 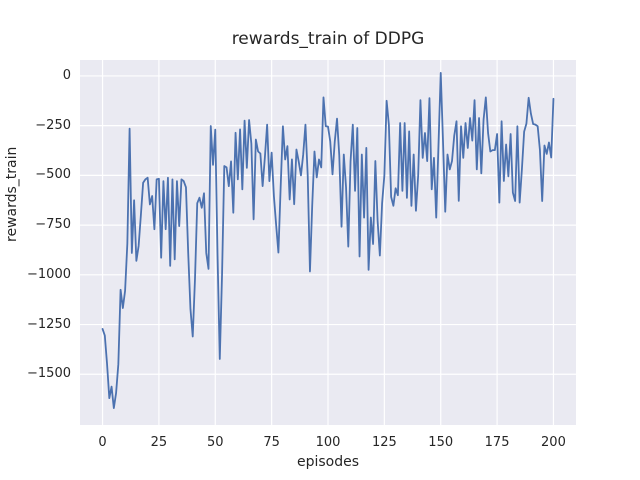 What do you see at coordinates (159, 442) in the screenshot?
I see `x-tick-label: 25` at bounding box center [159, 442].